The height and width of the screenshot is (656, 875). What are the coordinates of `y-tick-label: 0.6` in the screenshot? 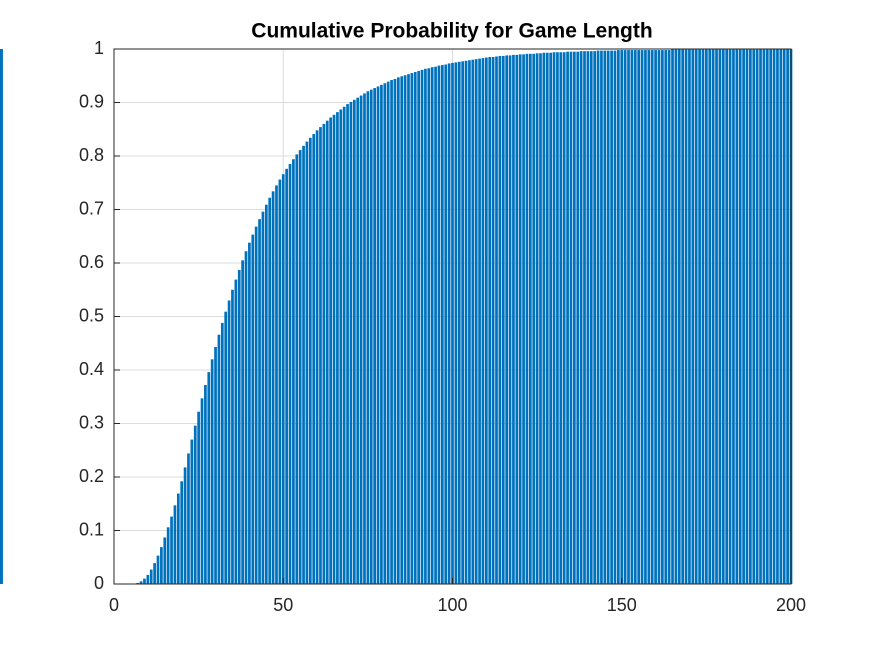 It's located at (91, 262).